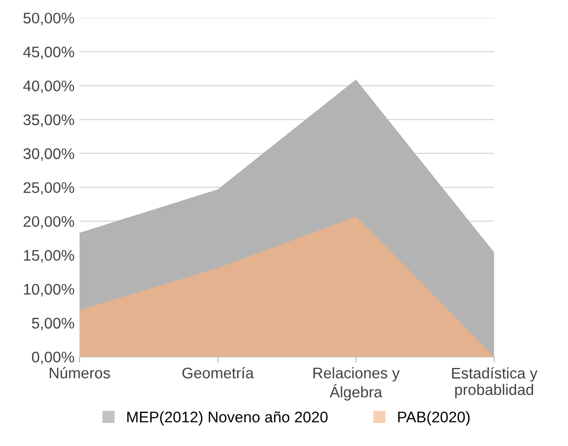 The image size is (568, 446). Describe the element at coordinates (80, 372) in the screenshot. I see `x-tick-label: Números` at that location.